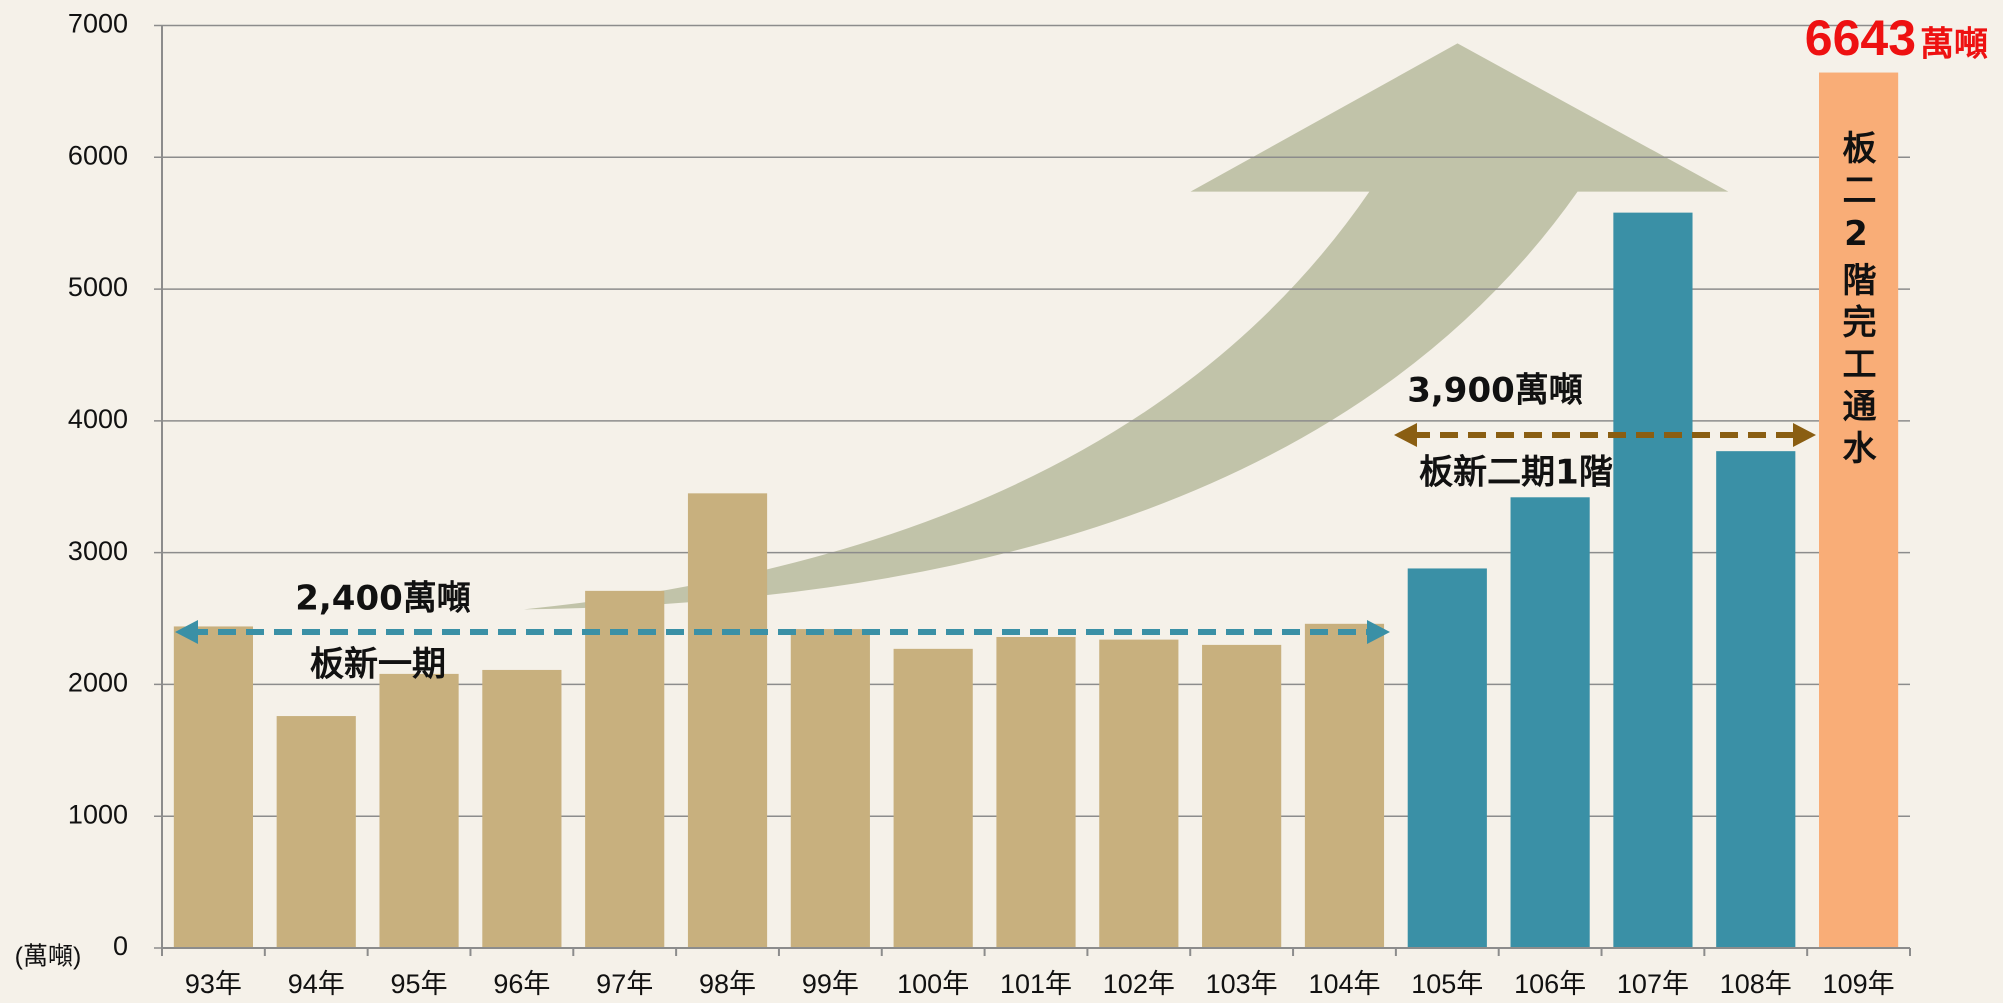 The height and width of the screenshot is (1003, 2003). What do you see at coordinates (782, 632) in the screenshot?
I see `phase1-arrow` at bounding box center [782, 632].